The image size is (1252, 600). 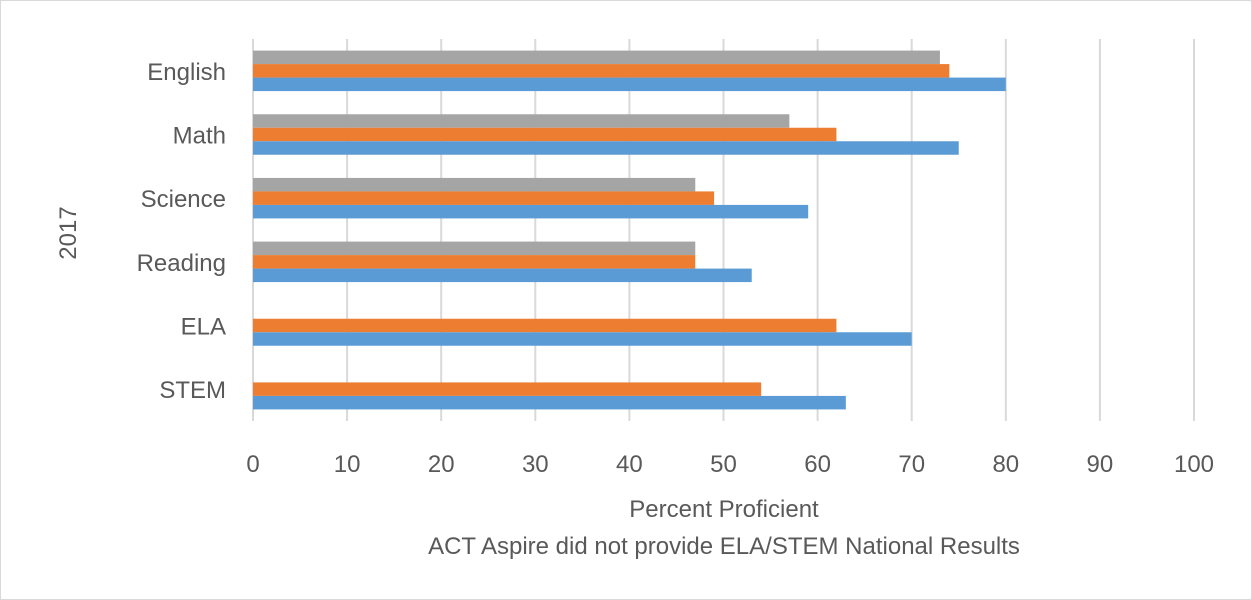 I want to click on x-tick-labels: 0 10 20 30 40 50 60 70 80 90 100, so click(x=730, y=464).